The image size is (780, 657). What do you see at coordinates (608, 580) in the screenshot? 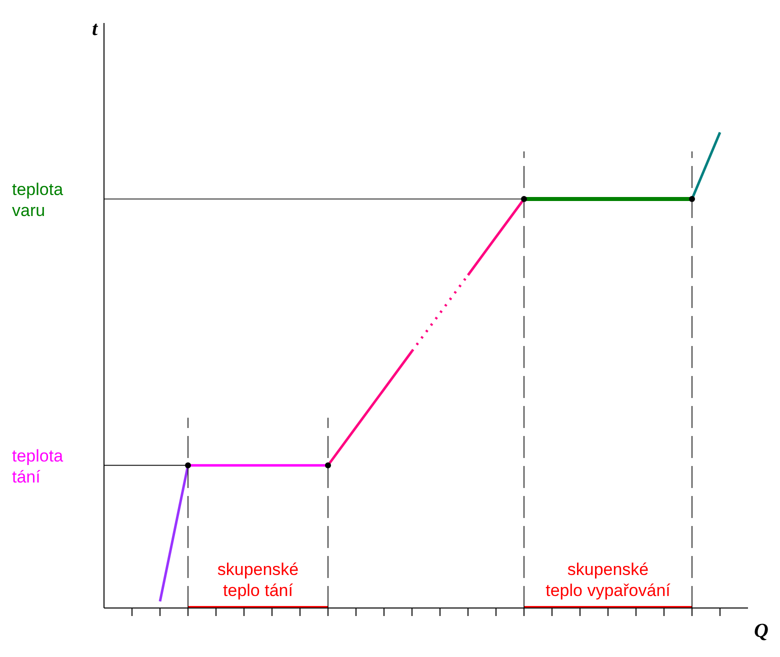
I see `annotation: skupenské teplo vypařování` at bounding box center [608, 580].